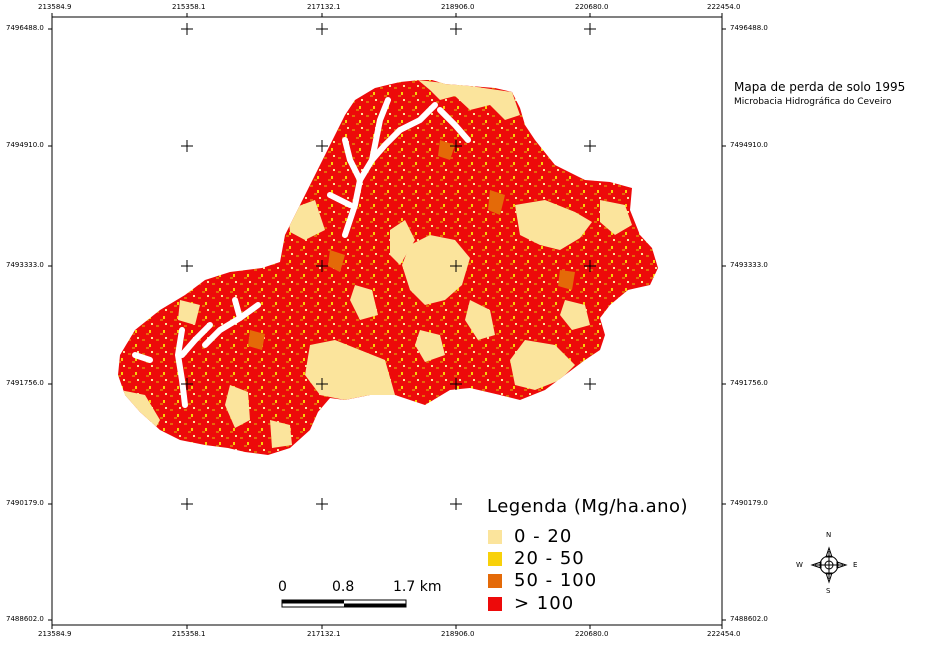 The image size is (927, 655). What do you see at coordinates (458, 634) in the screenshot?
I see `x-tick-bottom-3: 218906.0` at bounding box center [458, 634].